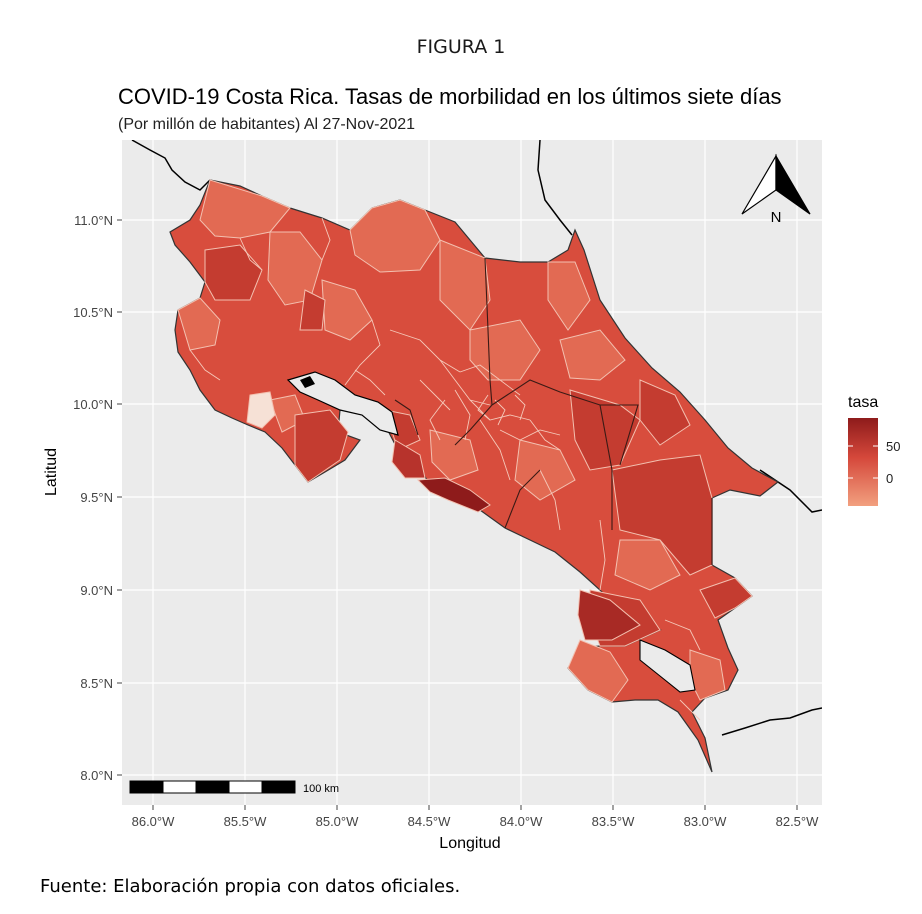 Image resolution: width=922 pixels, height=914 pixels. Describe the element at coordinates (706, 821) in the screenshot. I see `x-tick-label: 83.0°W` at that location.